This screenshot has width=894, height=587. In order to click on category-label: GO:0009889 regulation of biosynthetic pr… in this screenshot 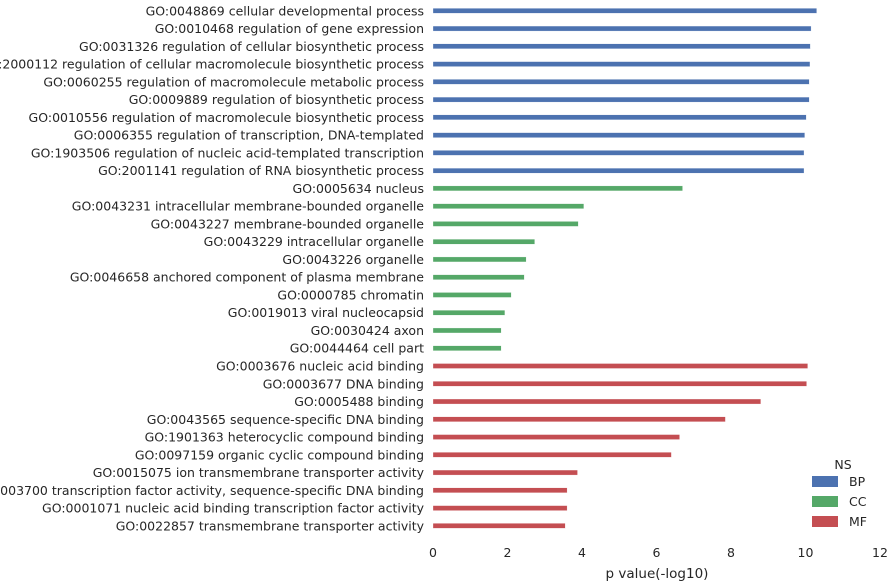, I will do `click(276, 99)`.